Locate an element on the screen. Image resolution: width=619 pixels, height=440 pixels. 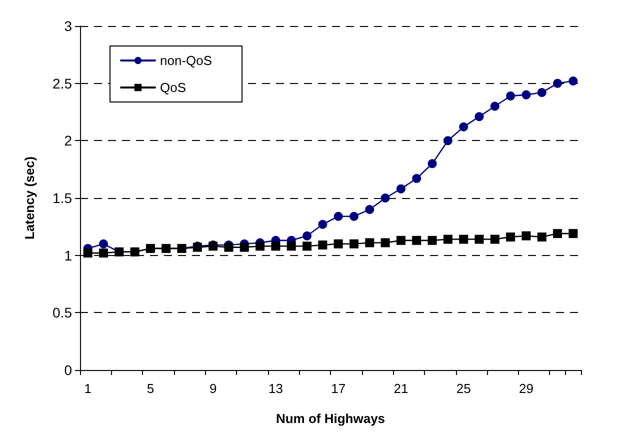
x-tick-label: 29 is located at coordinates (526, 388).